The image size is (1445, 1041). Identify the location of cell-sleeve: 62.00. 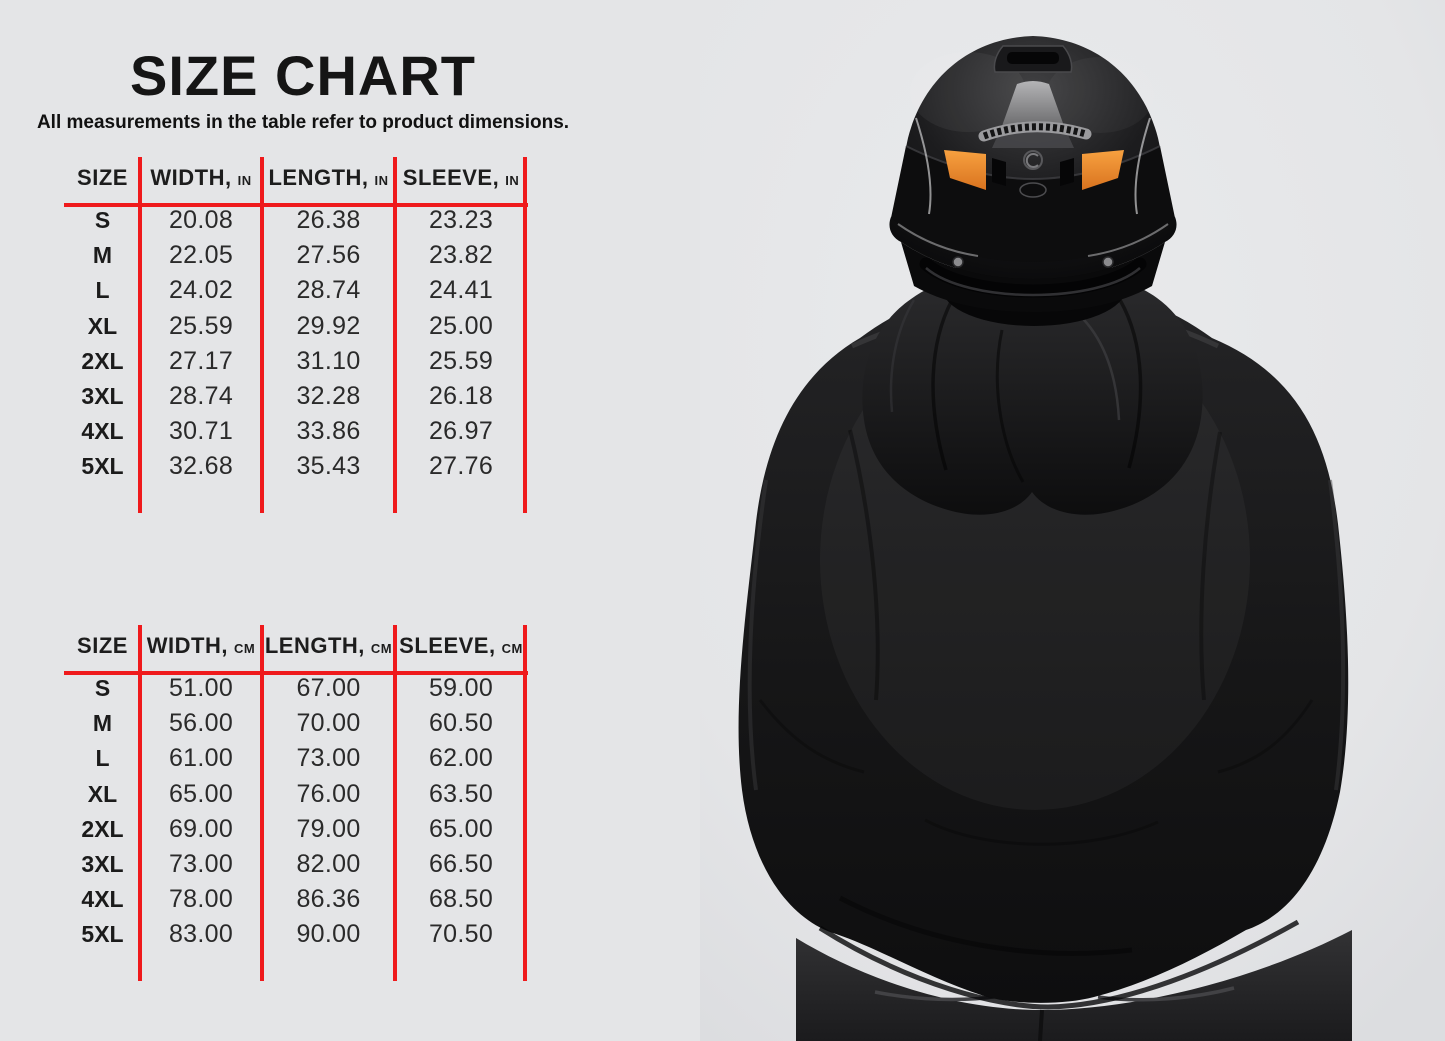
(461, 758).